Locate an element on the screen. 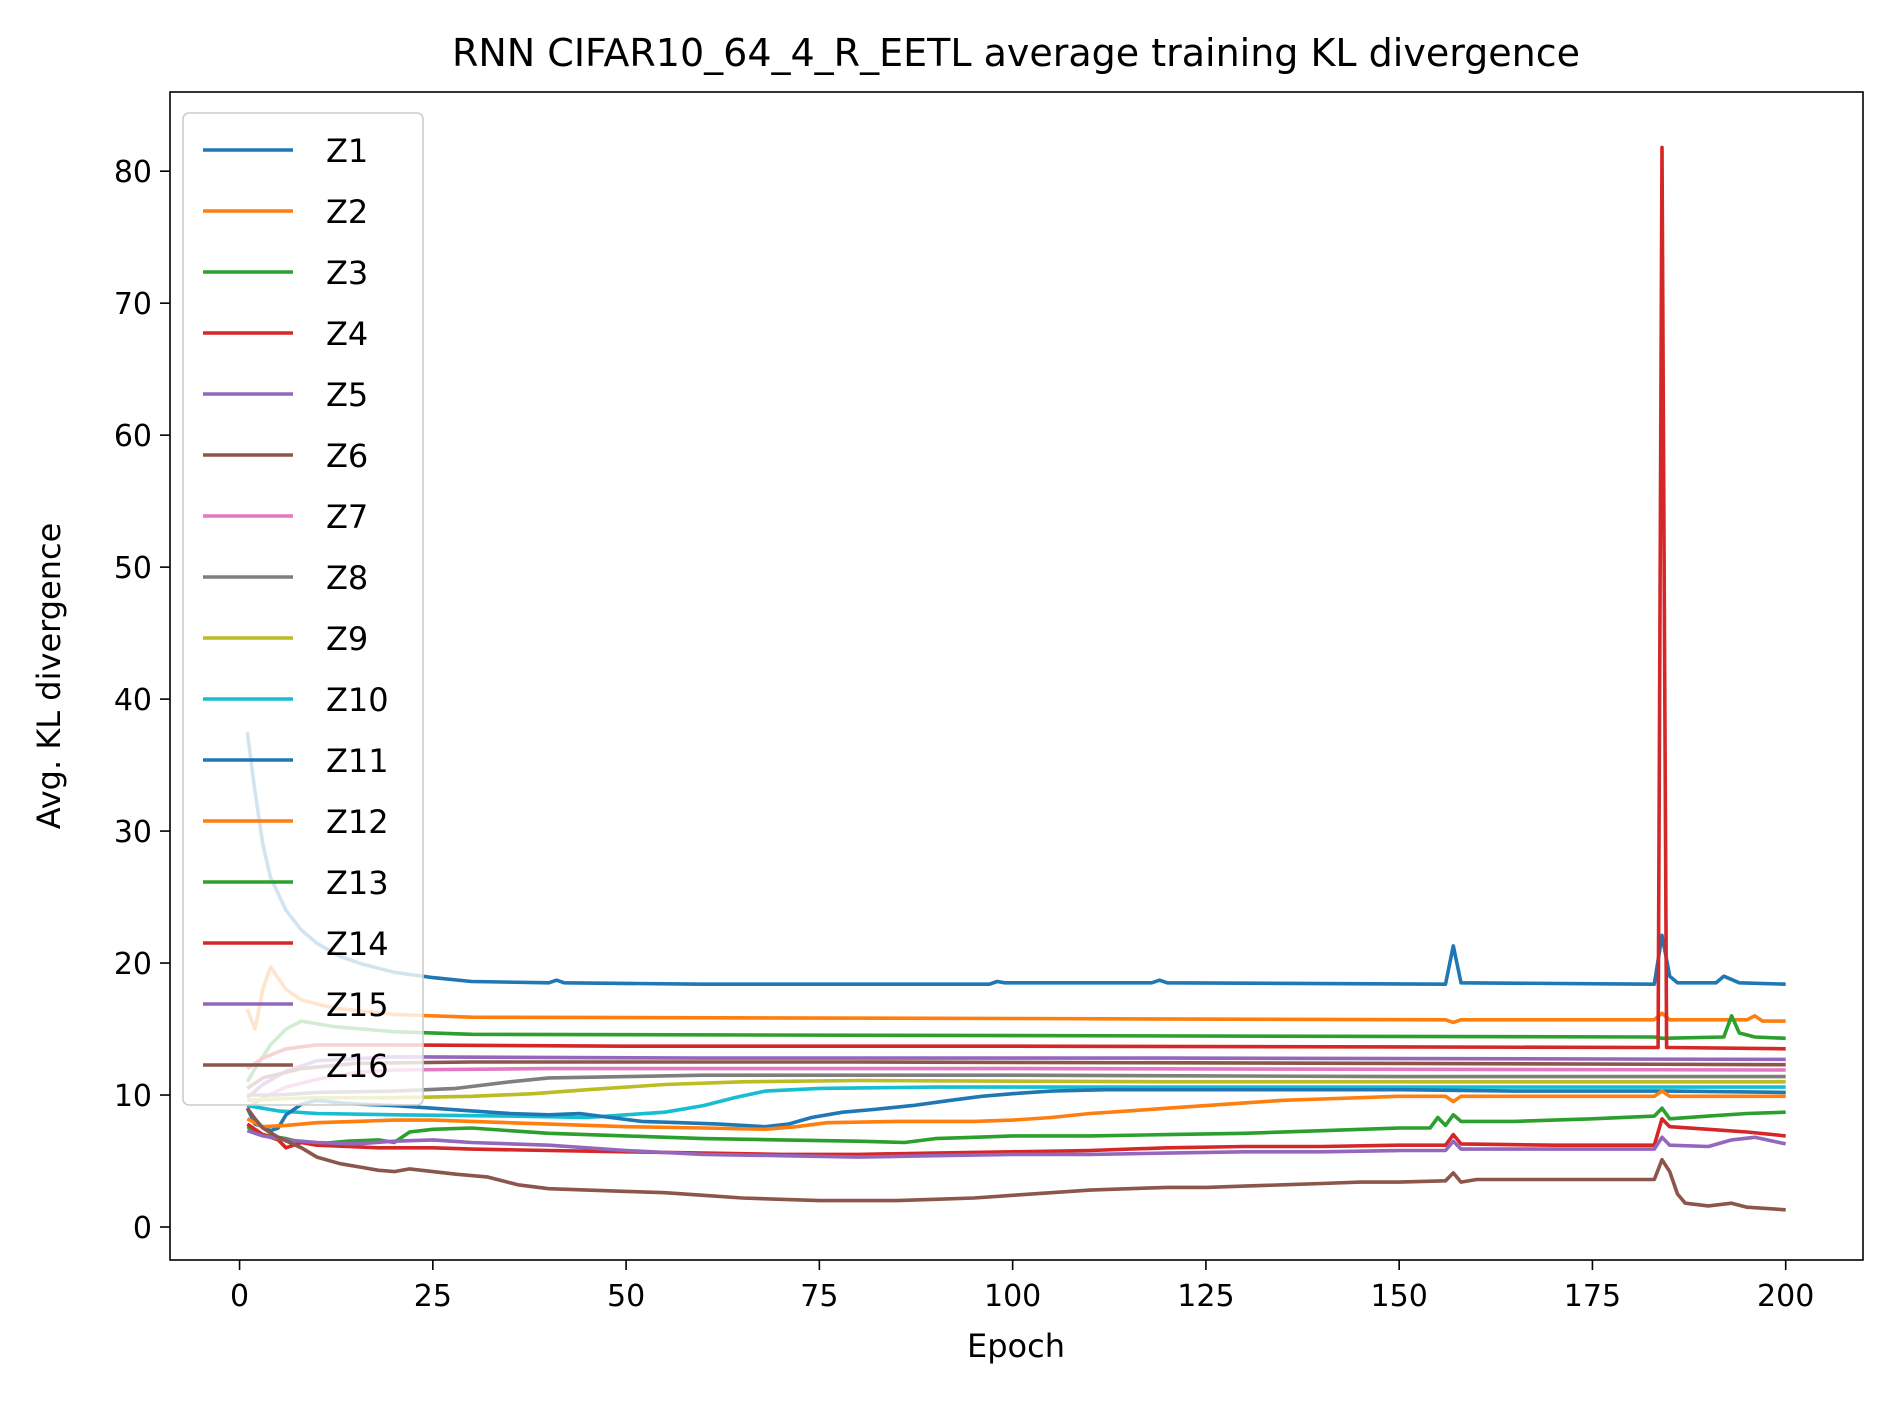 This screenshot has width=1887, height=1408. legend-box is located at coordinates (303, 609).